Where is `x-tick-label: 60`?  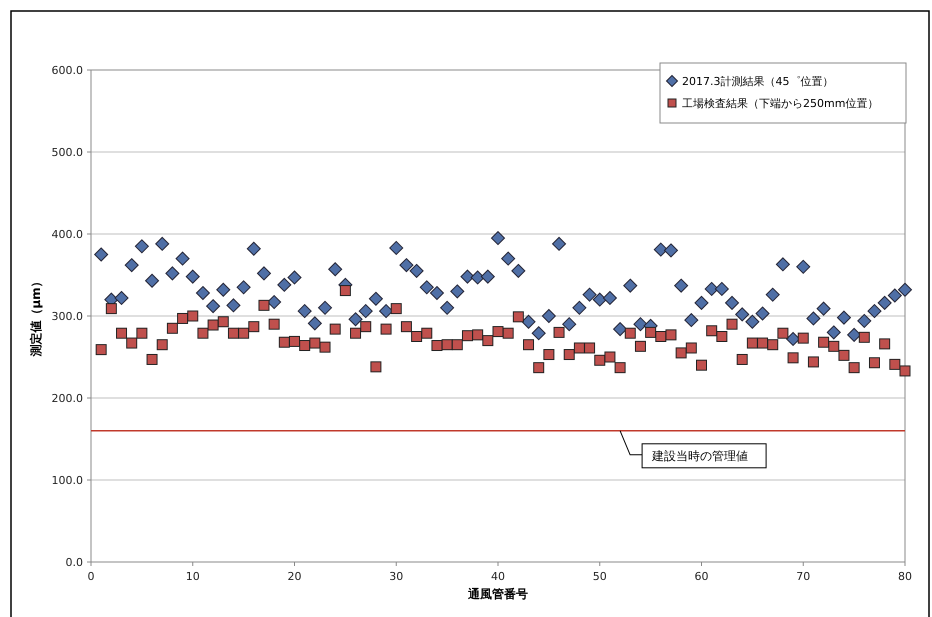
x-tick-label: 60 is located at coordinates (701, 576).